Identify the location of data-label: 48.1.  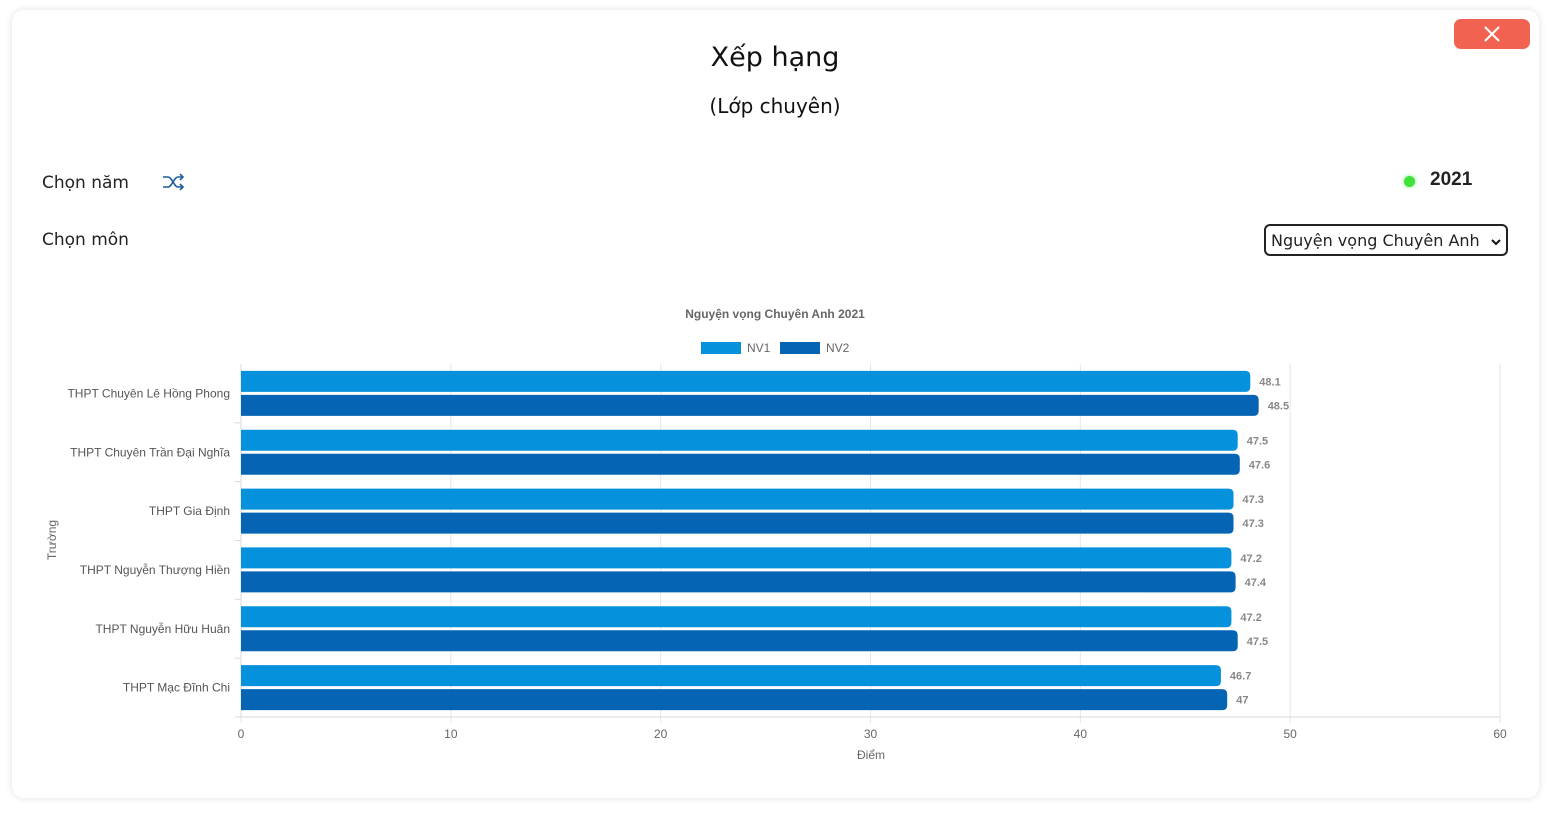
(1269, 382).